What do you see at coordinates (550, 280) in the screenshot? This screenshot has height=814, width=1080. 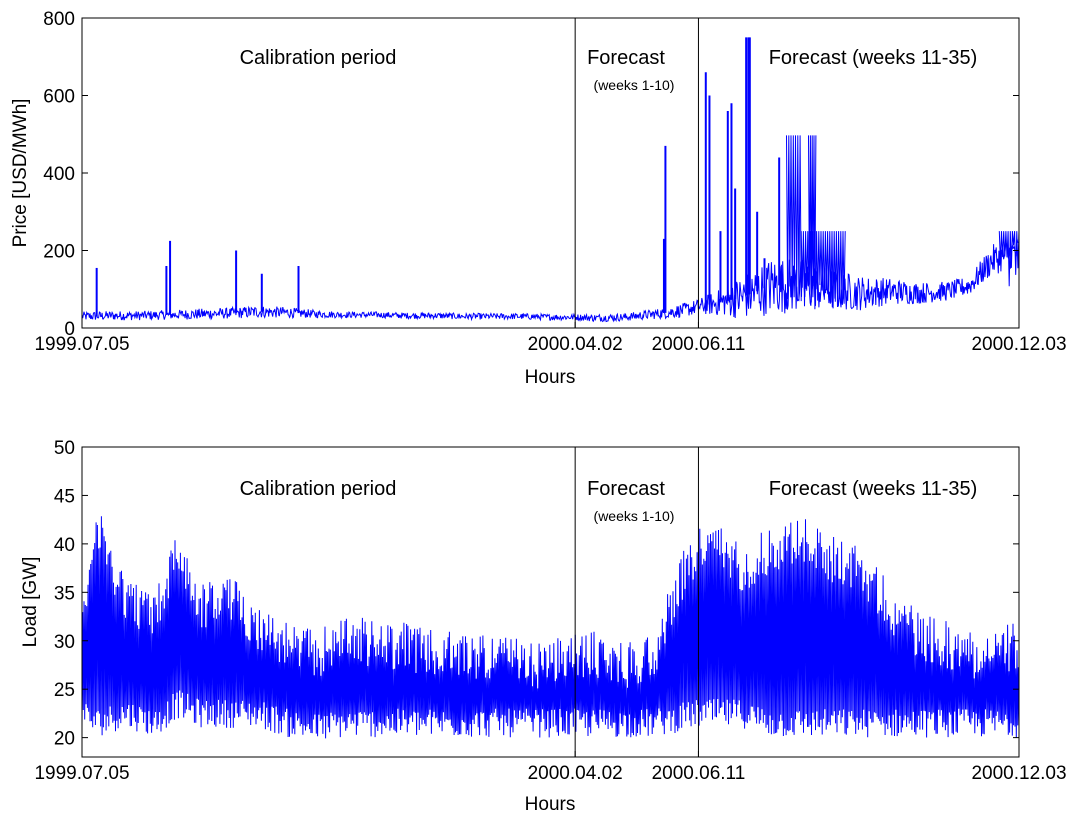 I see `price-series-line` at bounding box center [550, 280].